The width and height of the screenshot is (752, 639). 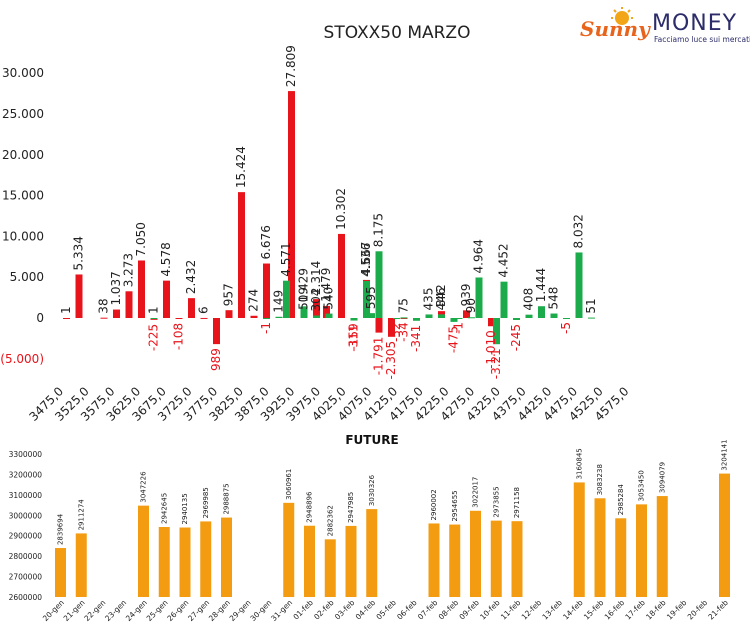 What do you see at coordinates (725, 454) in the screenshot?
I see `future-data-label: 3204141` at bounding box center [725, 454].